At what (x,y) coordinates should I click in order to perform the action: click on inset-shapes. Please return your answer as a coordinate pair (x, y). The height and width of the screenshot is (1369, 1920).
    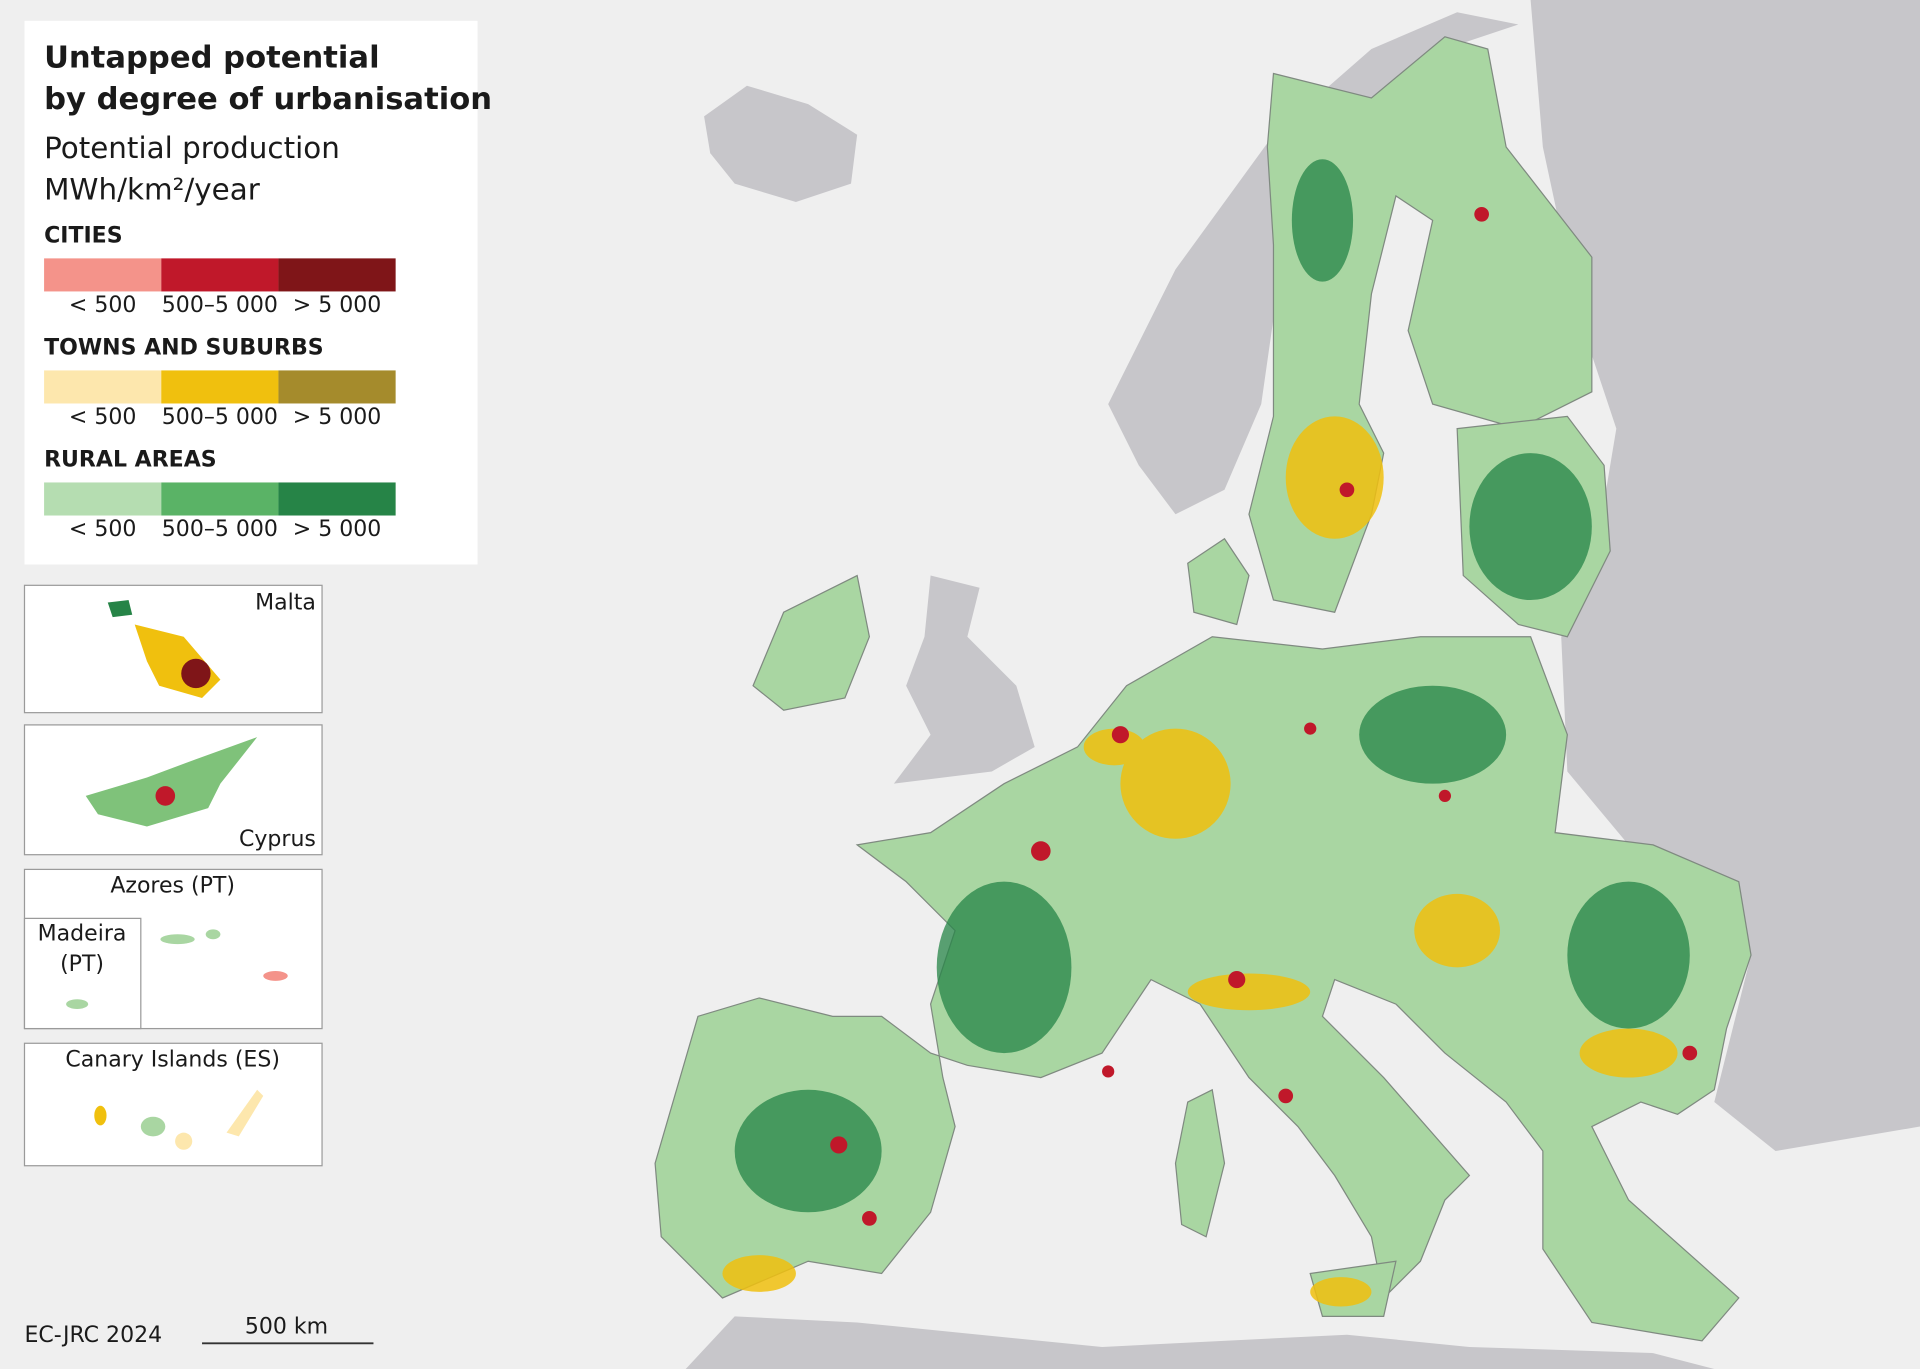
    Looking at the image, I should click on (177, 875).